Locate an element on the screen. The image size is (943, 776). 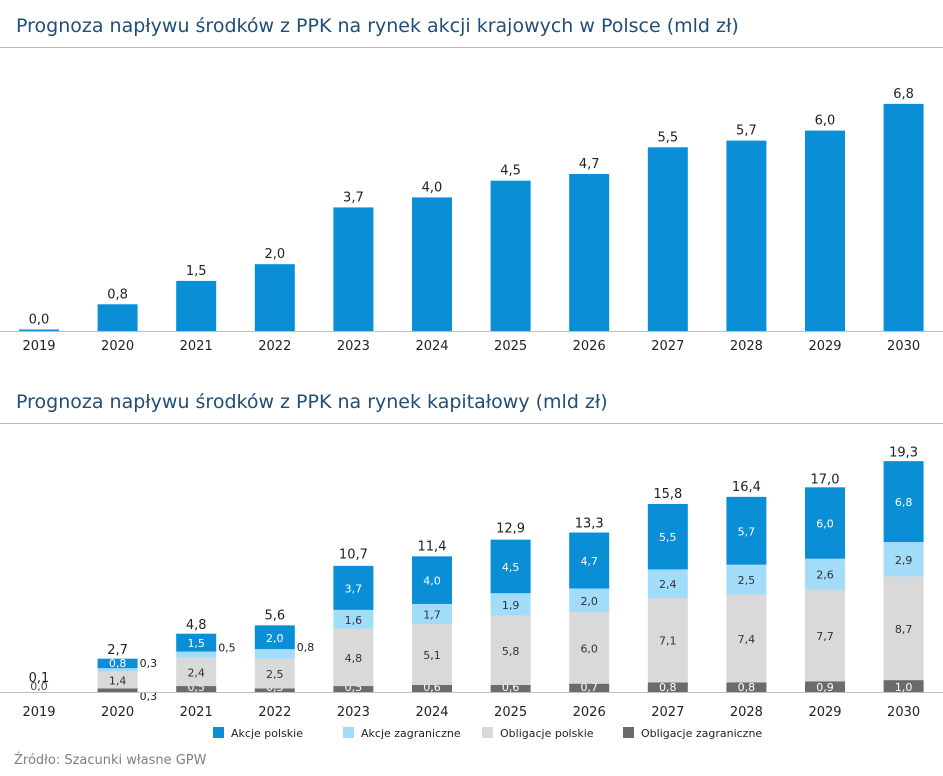
legend-label-akcje-zagraniczne: Akcje zagraniczne is located at coordinates (411, 733).